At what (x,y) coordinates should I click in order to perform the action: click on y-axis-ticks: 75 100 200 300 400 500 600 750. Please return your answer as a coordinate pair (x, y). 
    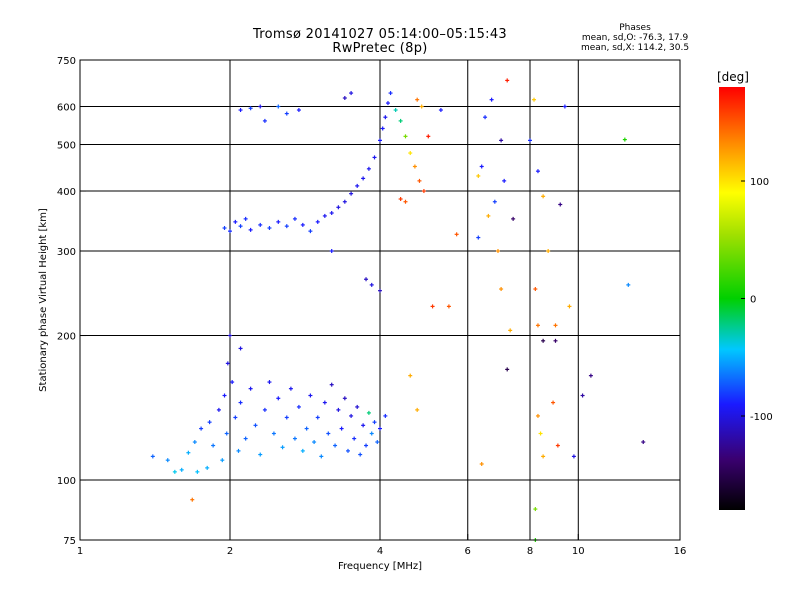
    Looking at the image, I should click on (71, 301).